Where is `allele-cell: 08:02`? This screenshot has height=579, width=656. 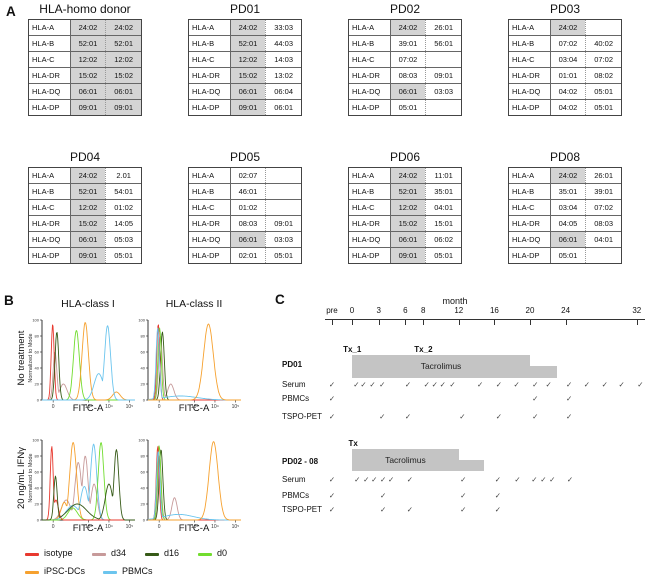
allele-cell: 08:02 is located at coordinates (603, 75).